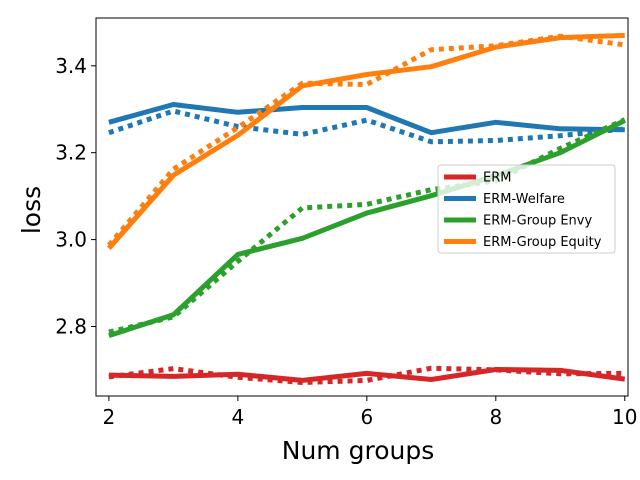 The image size is (640, 480). What do you see at coordinates (366, 417) in the screenshot?
I see `x-tick-label: 6` at bounding box center [366, 417].